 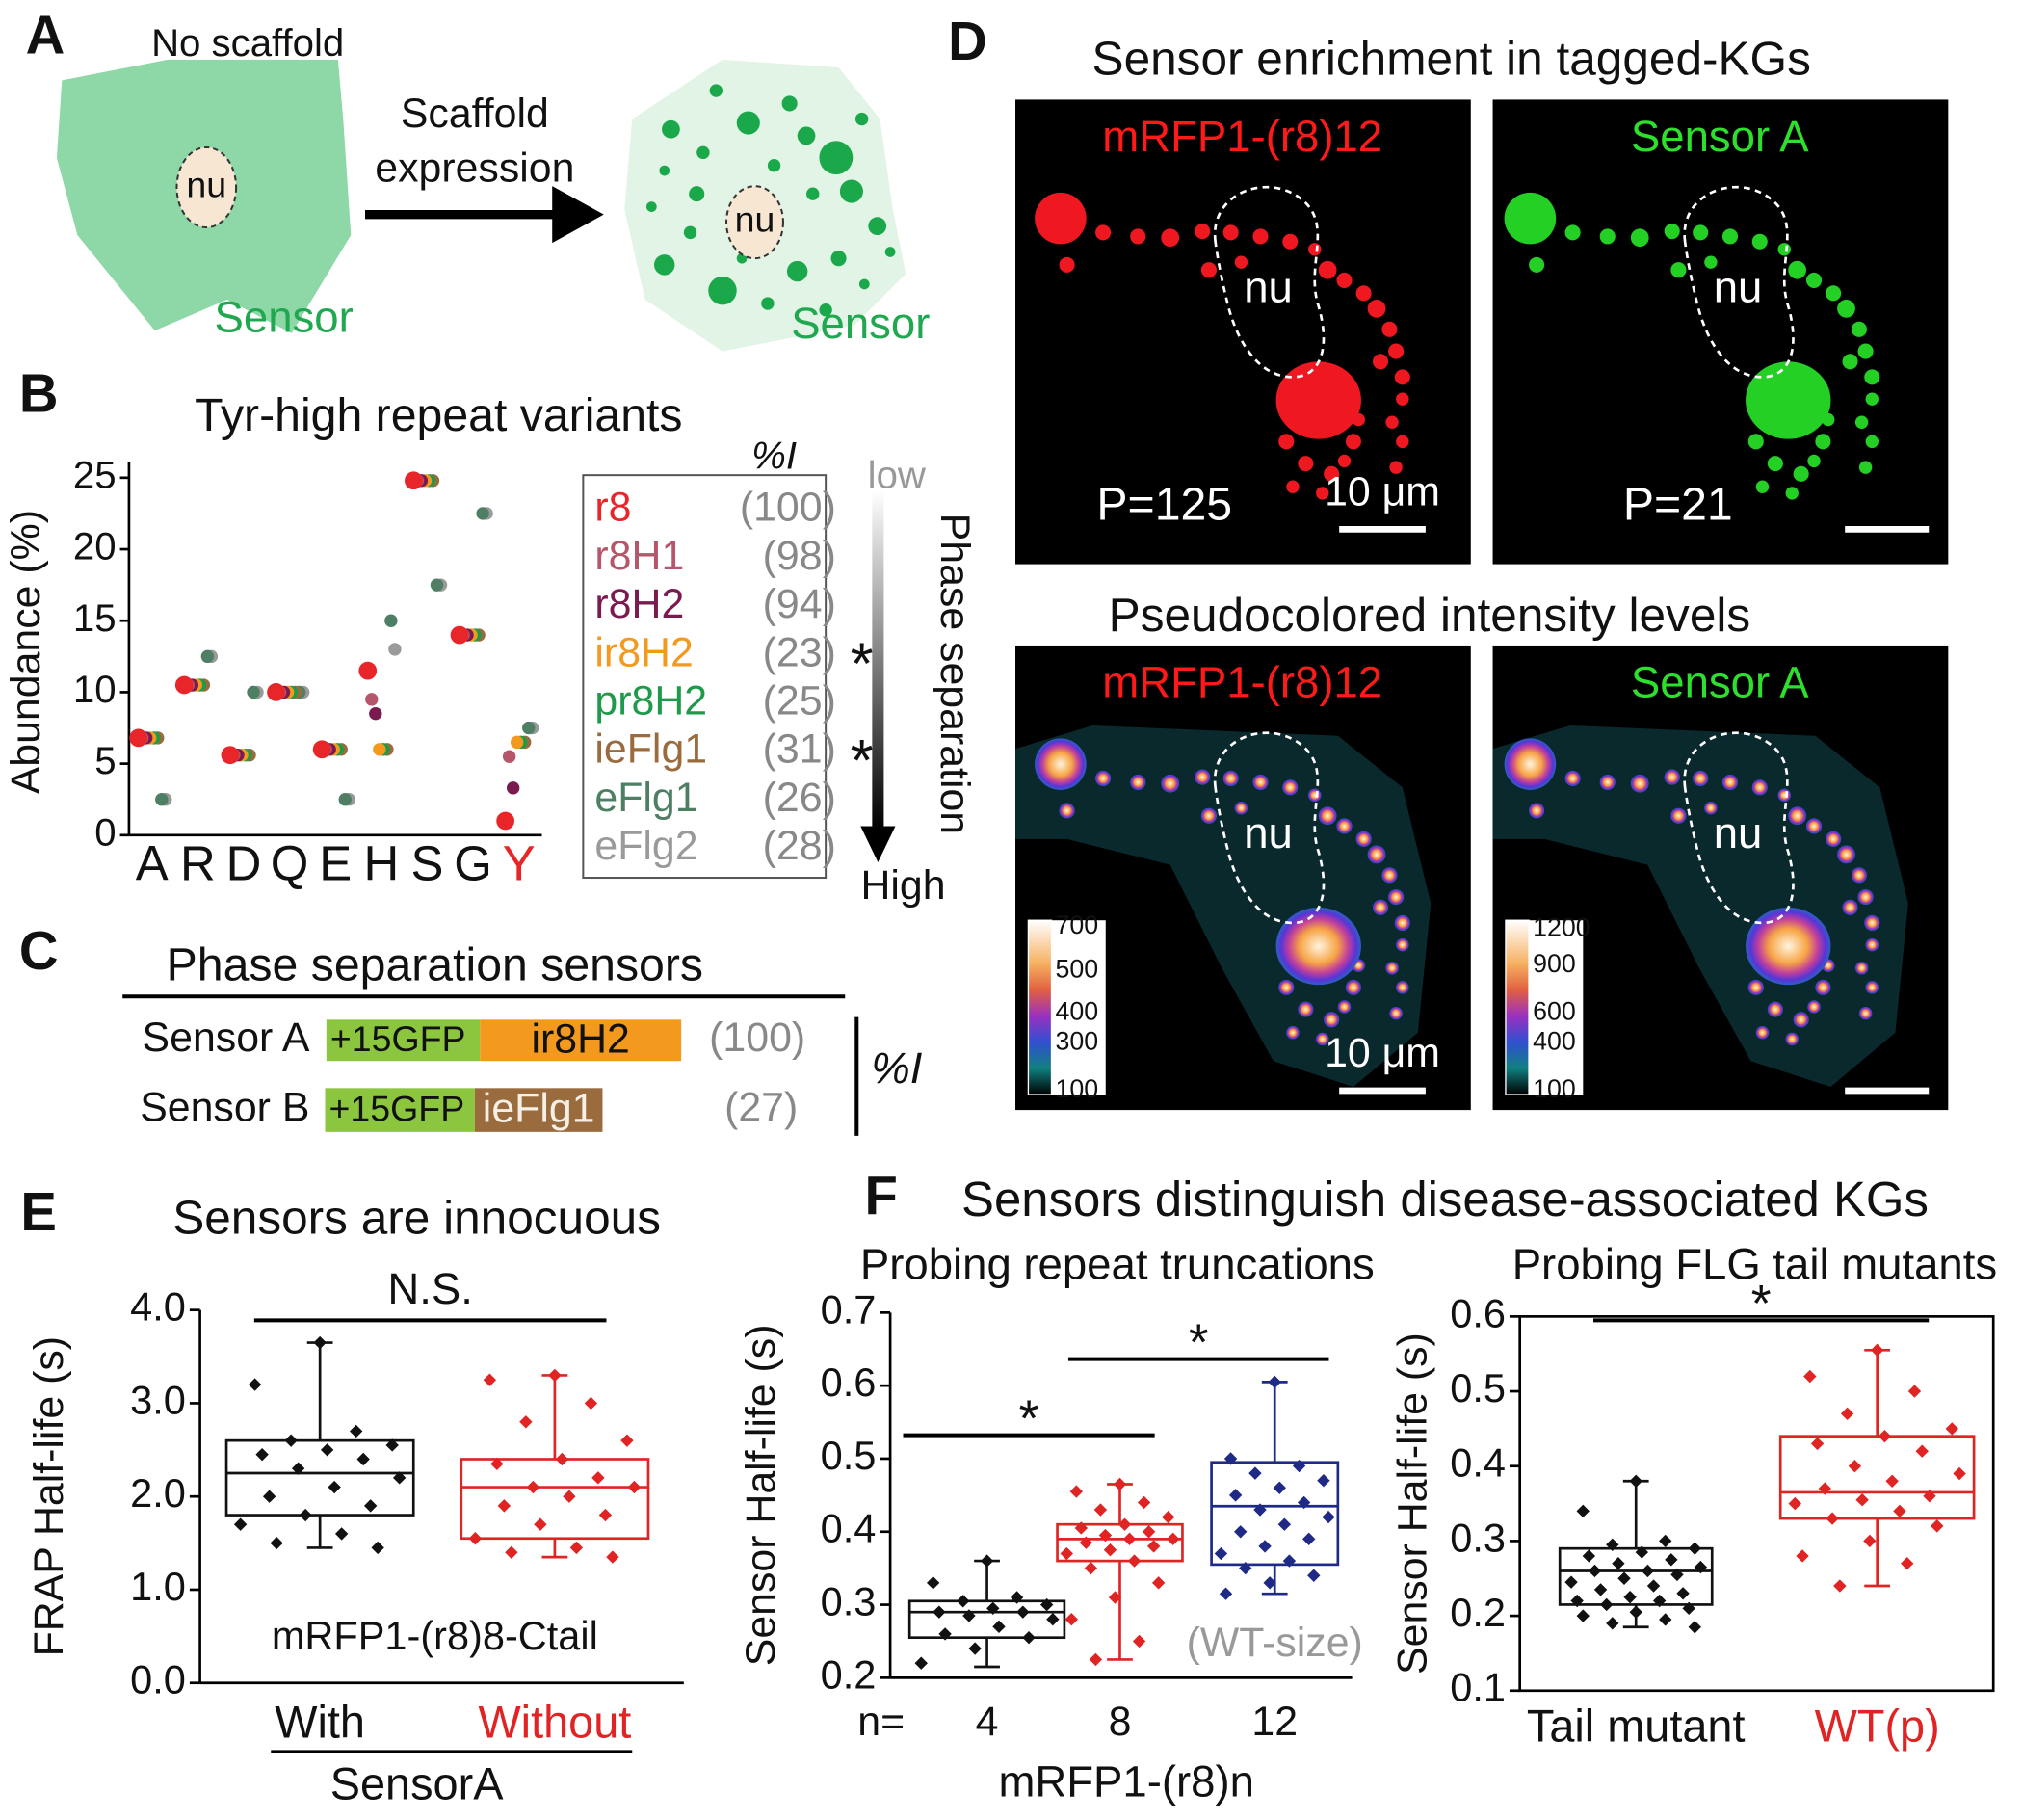 I want to click on label: nu, so click(x=206, y=184).